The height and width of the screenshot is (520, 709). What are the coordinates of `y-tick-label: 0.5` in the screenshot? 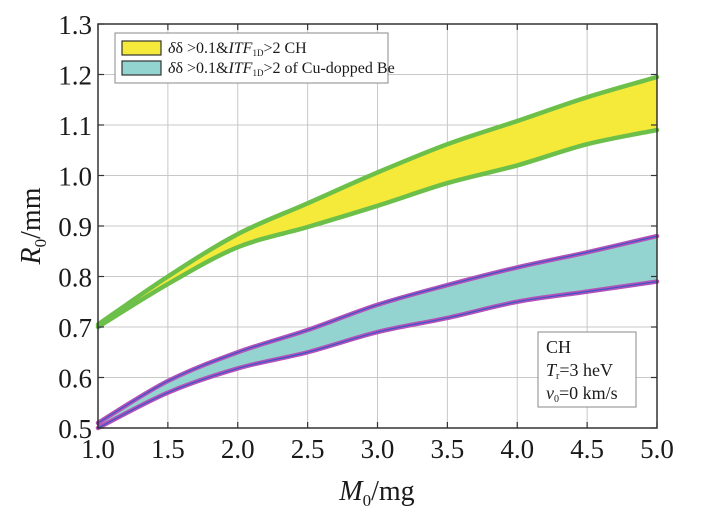 It's located at (75, 429).